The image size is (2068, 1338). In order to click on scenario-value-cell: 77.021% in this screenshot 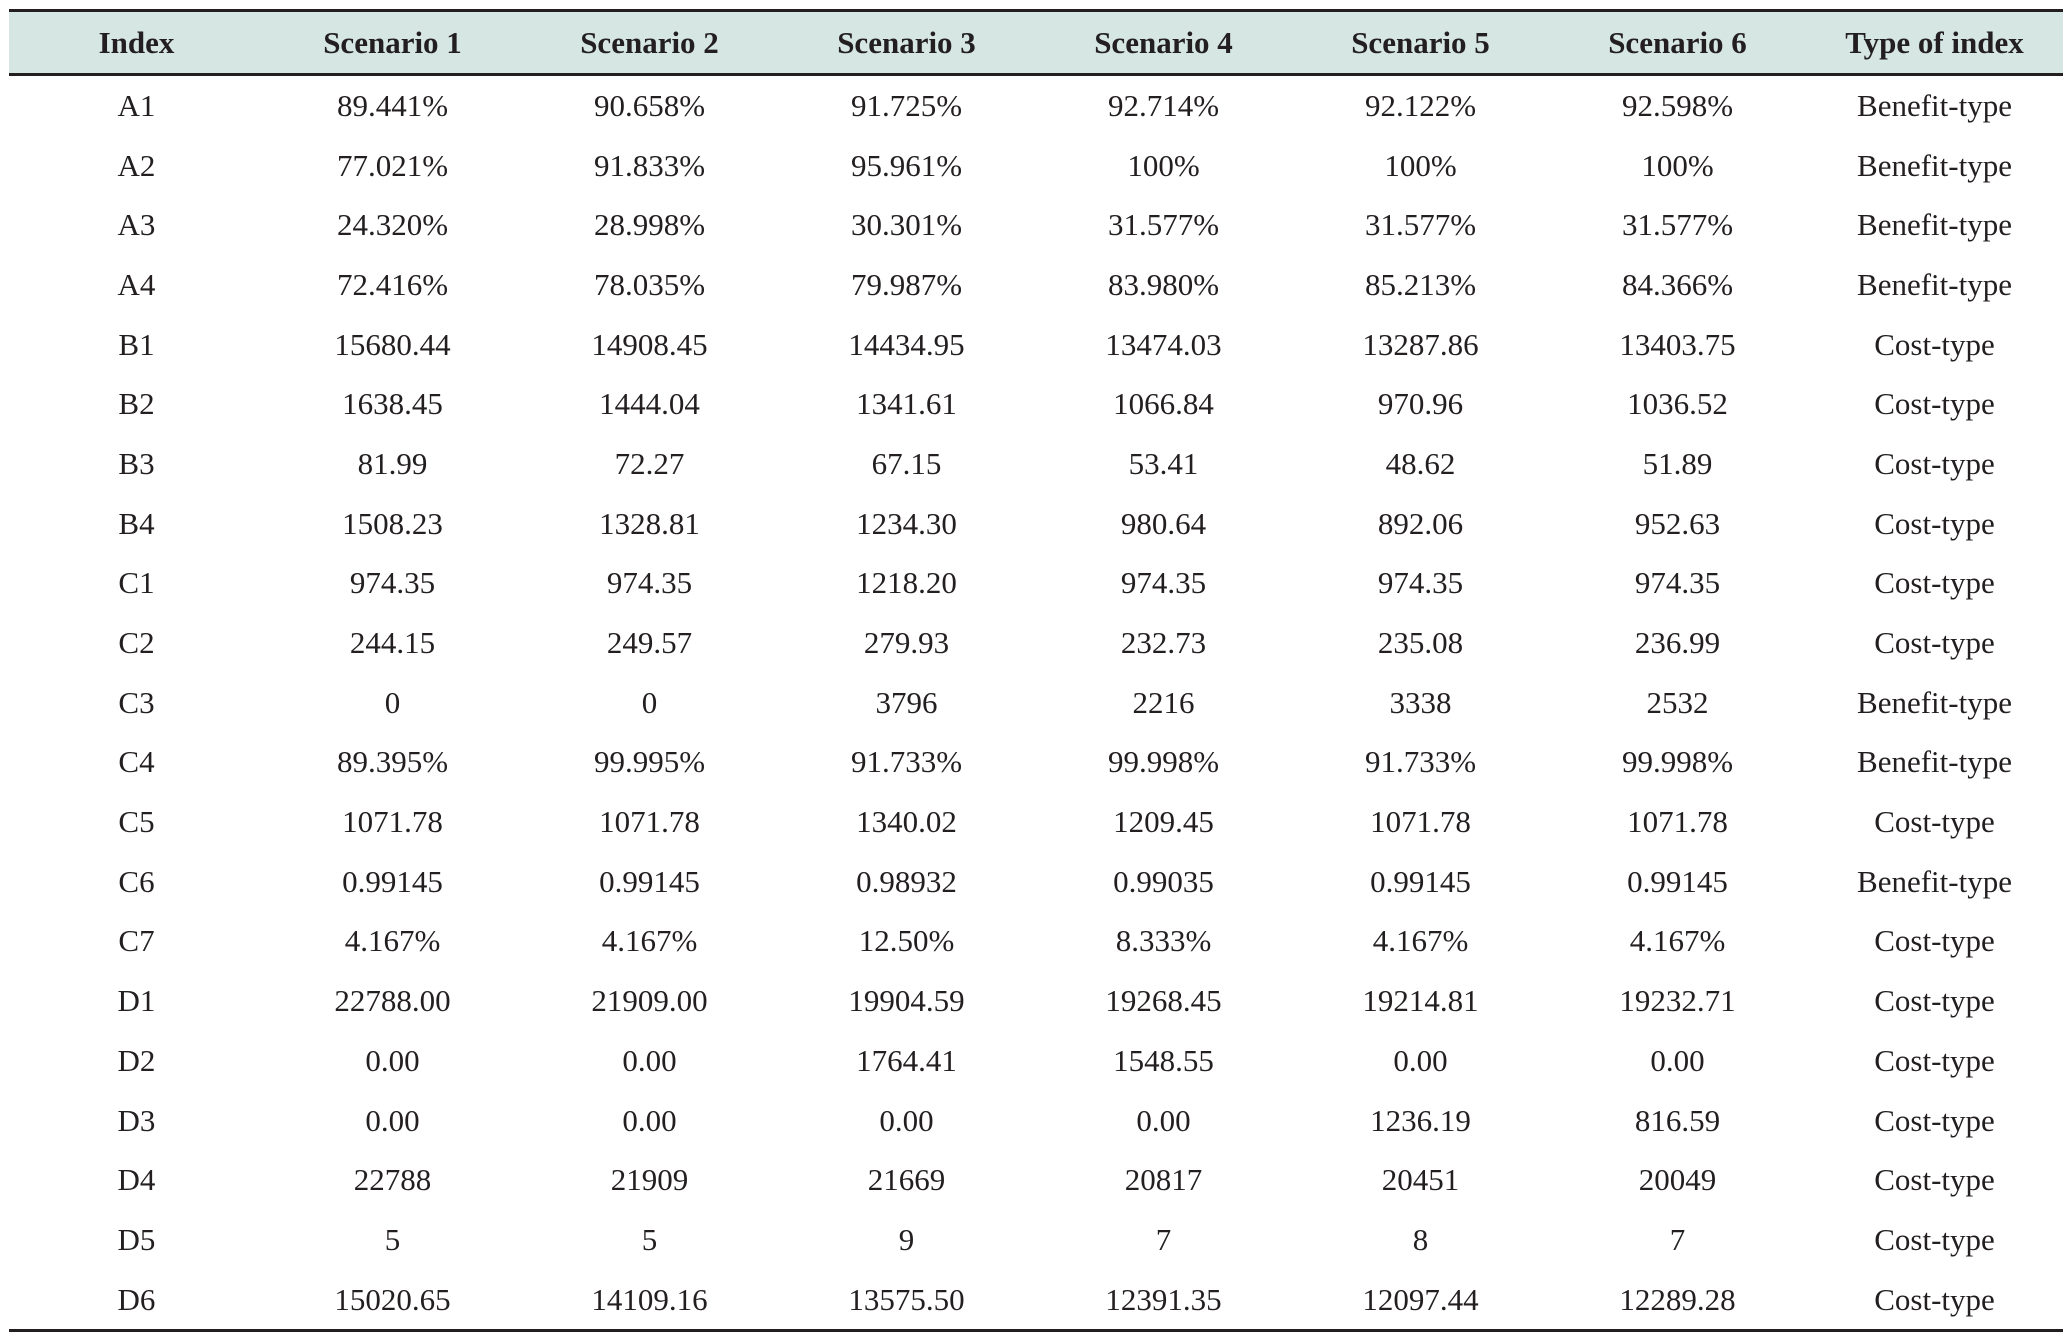, I will do `click(392, 165)`.